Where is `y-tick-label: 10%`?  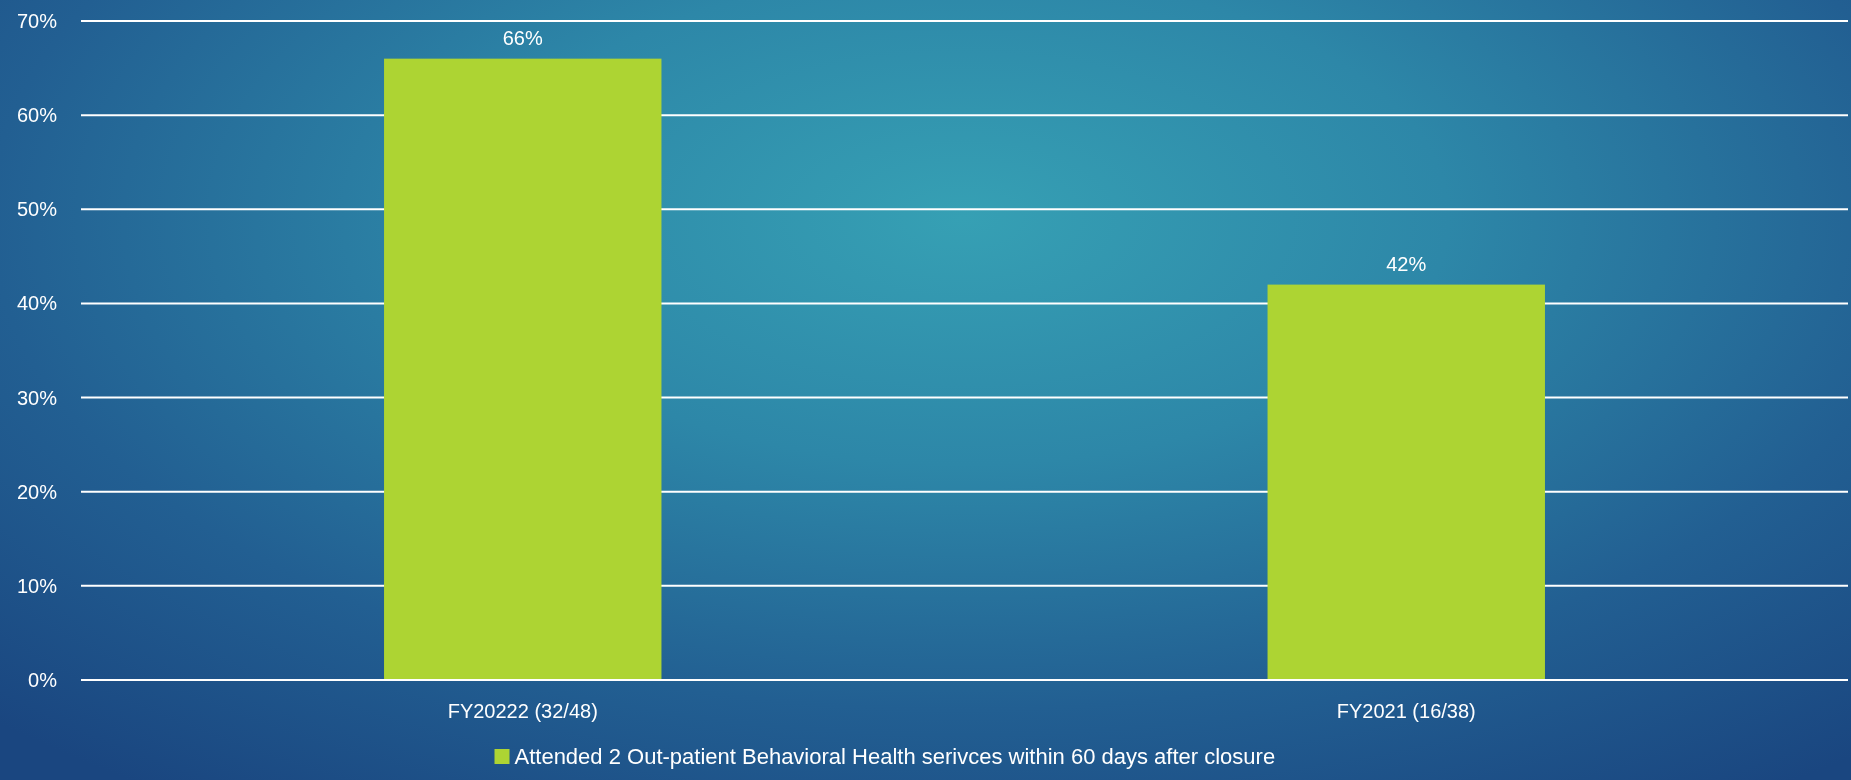 y-tick-label: 10% is located at coordinates (37, 585).